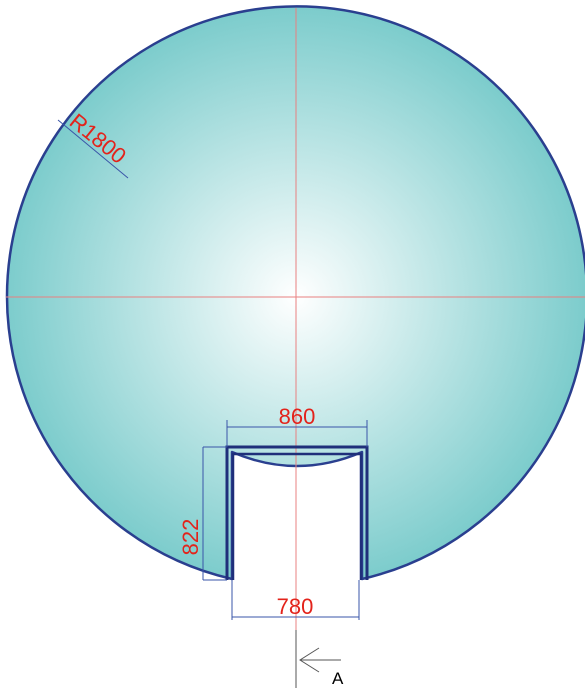 The height and width of the screenshot is (691, 585). Describe the element at coordinates (338, 678) in the screenshot. I see `section-marker-label: A` at that location.